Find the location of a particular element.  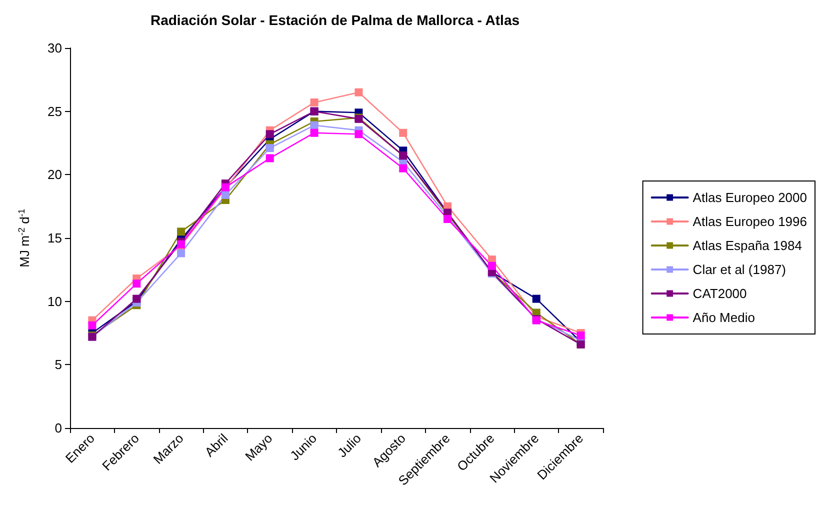

y-tick-label: 25 is located at coordinates (55, 111).